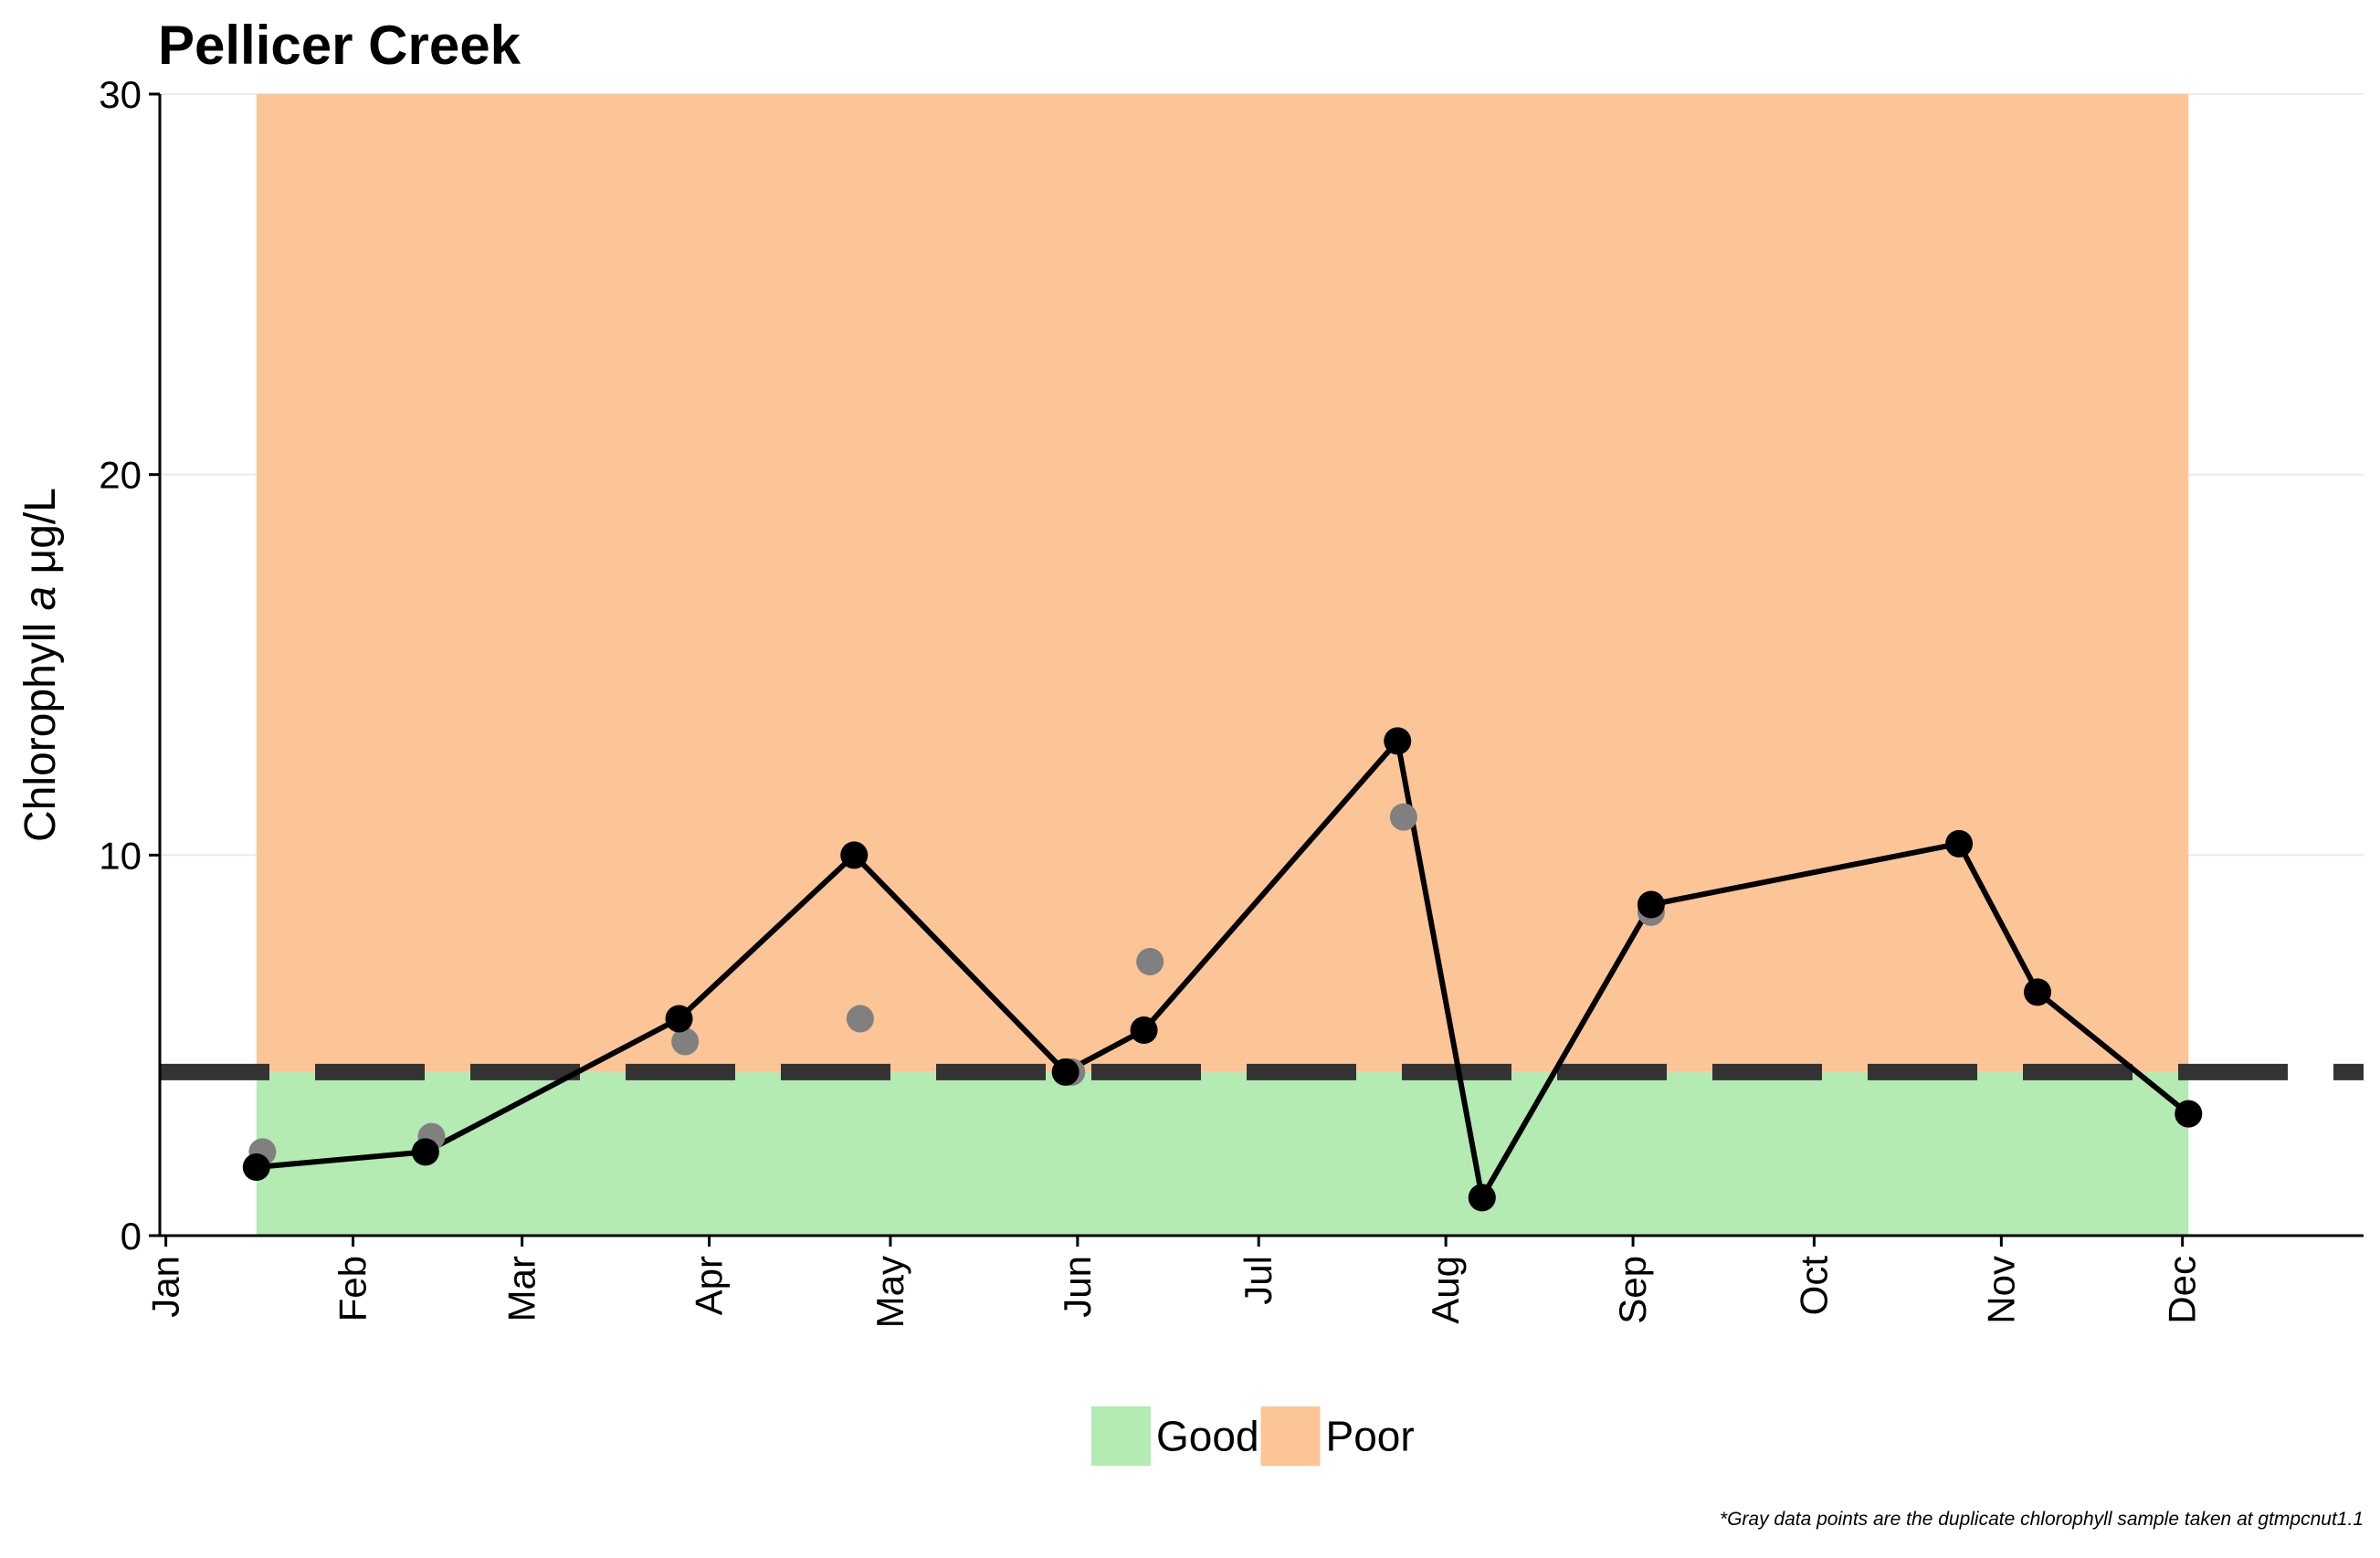 Image resolution: width=2380 pixels, height=1558 pixels. I want to click on legend-swatch-good, so click(1121, 1436).